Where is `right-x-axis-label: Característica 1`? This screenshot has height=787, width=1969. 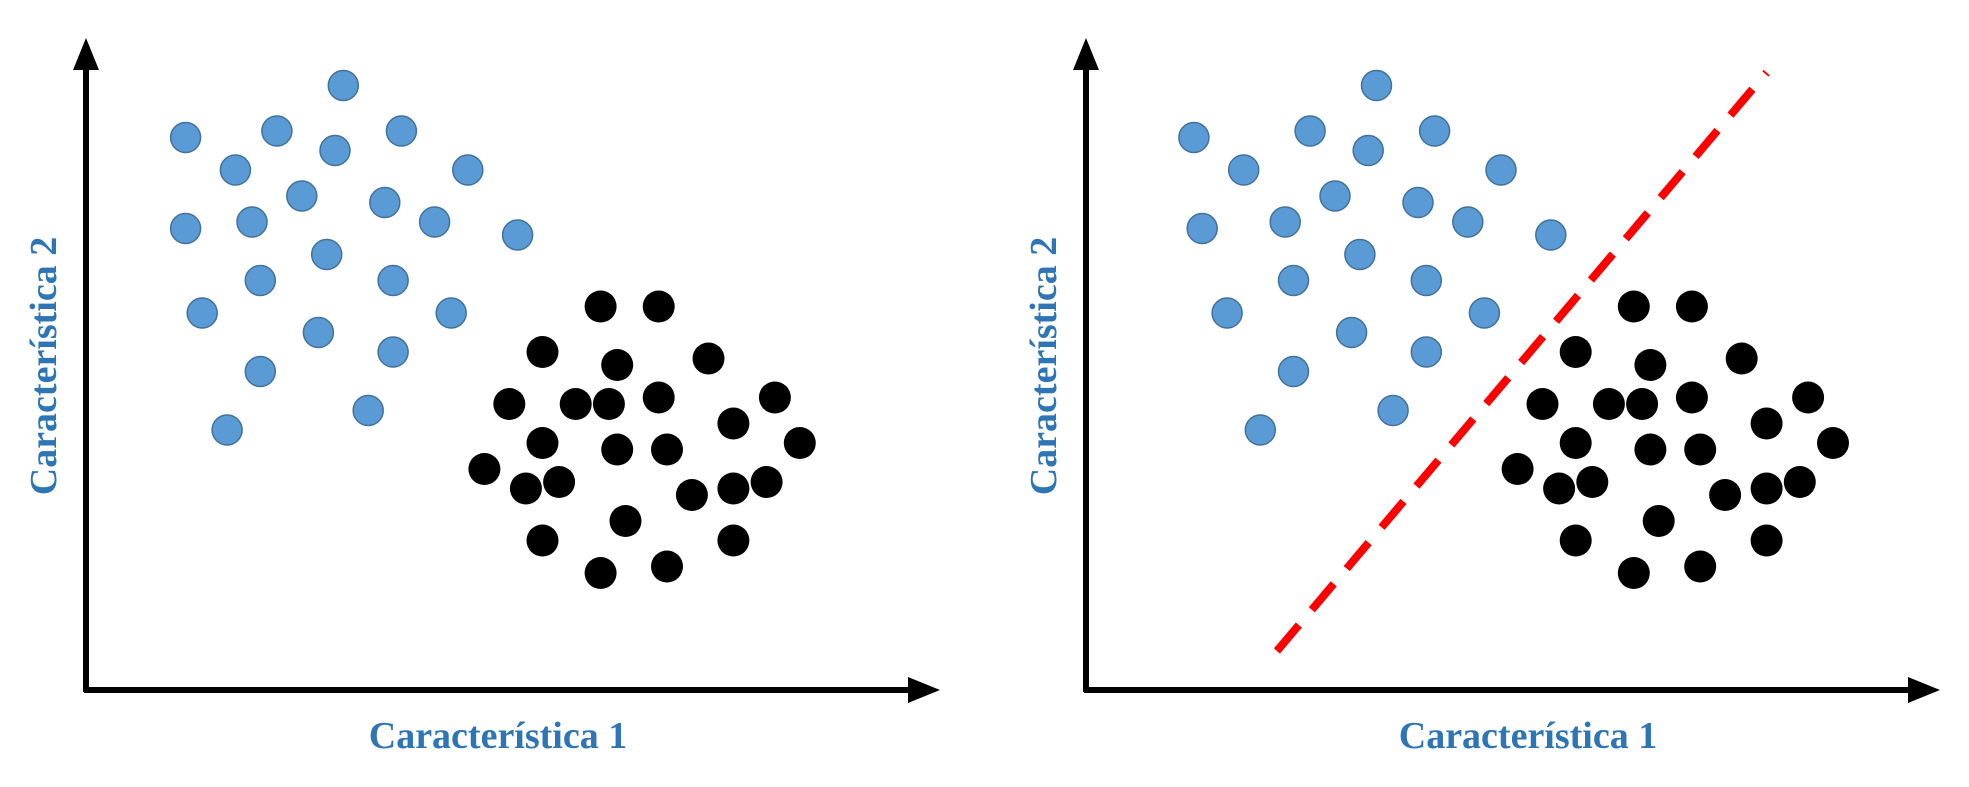 right-x-axis-label: Característica 1 is located at coordinates (1528, 736).